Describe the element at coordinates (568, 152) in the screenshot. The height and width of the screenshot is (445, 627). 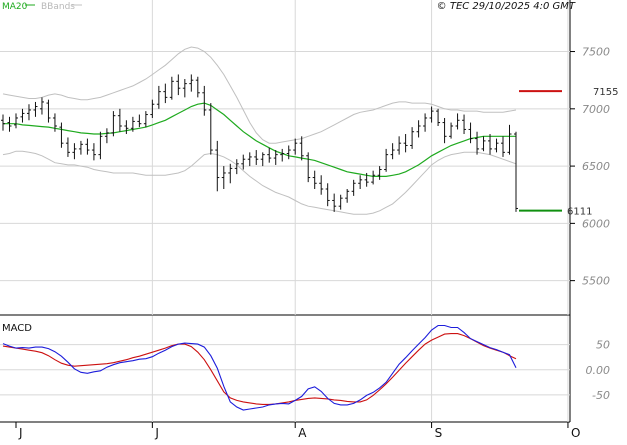
I see `level-lines: 7155 6111` at that location.